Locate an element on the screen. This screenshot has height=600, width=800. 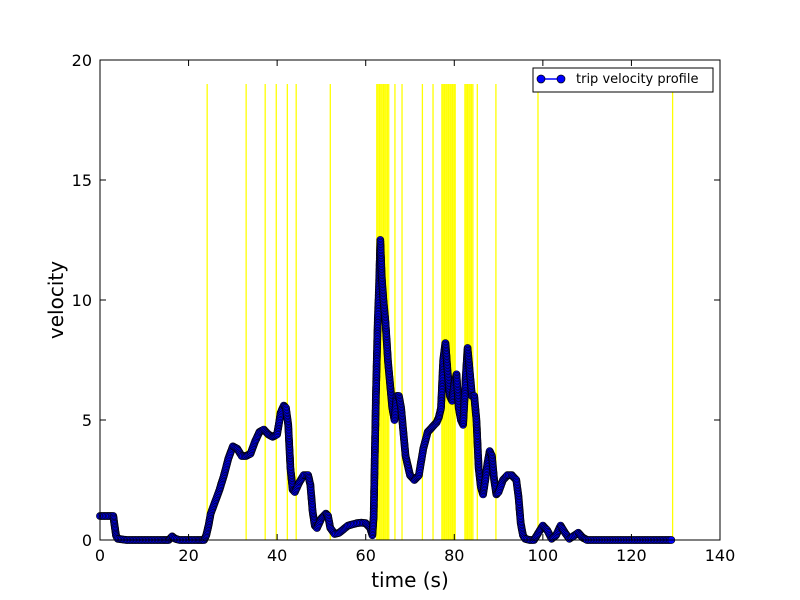
y-axis-label: velocity is located at coordinates (56, 300).